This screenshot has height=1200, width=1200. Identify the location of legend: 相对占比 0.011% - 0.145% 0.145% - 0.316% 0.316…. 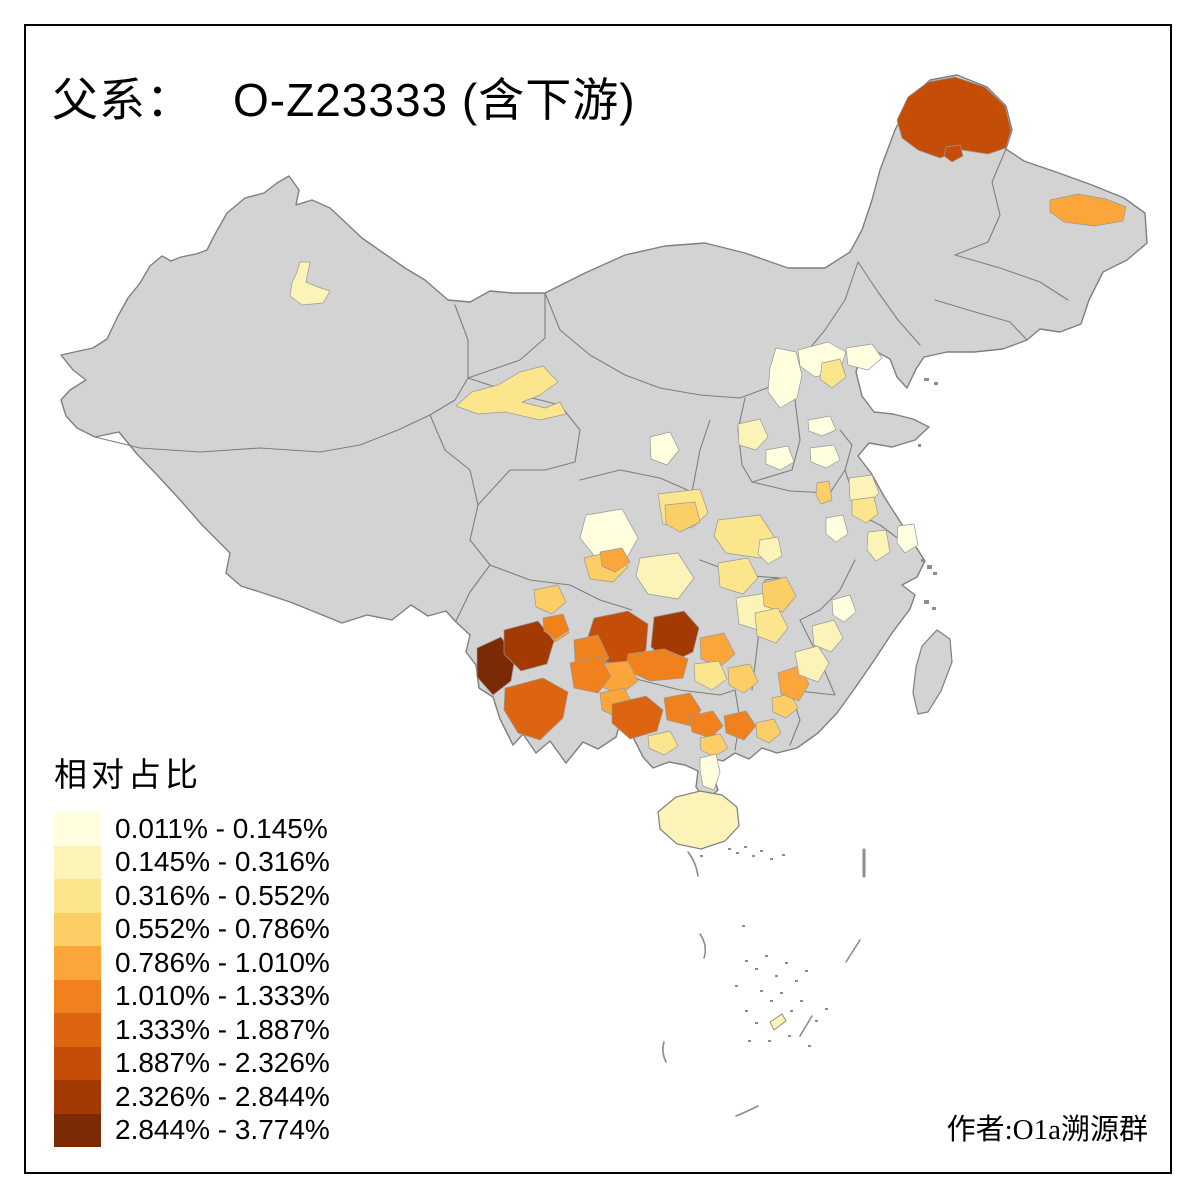
(192, 947).